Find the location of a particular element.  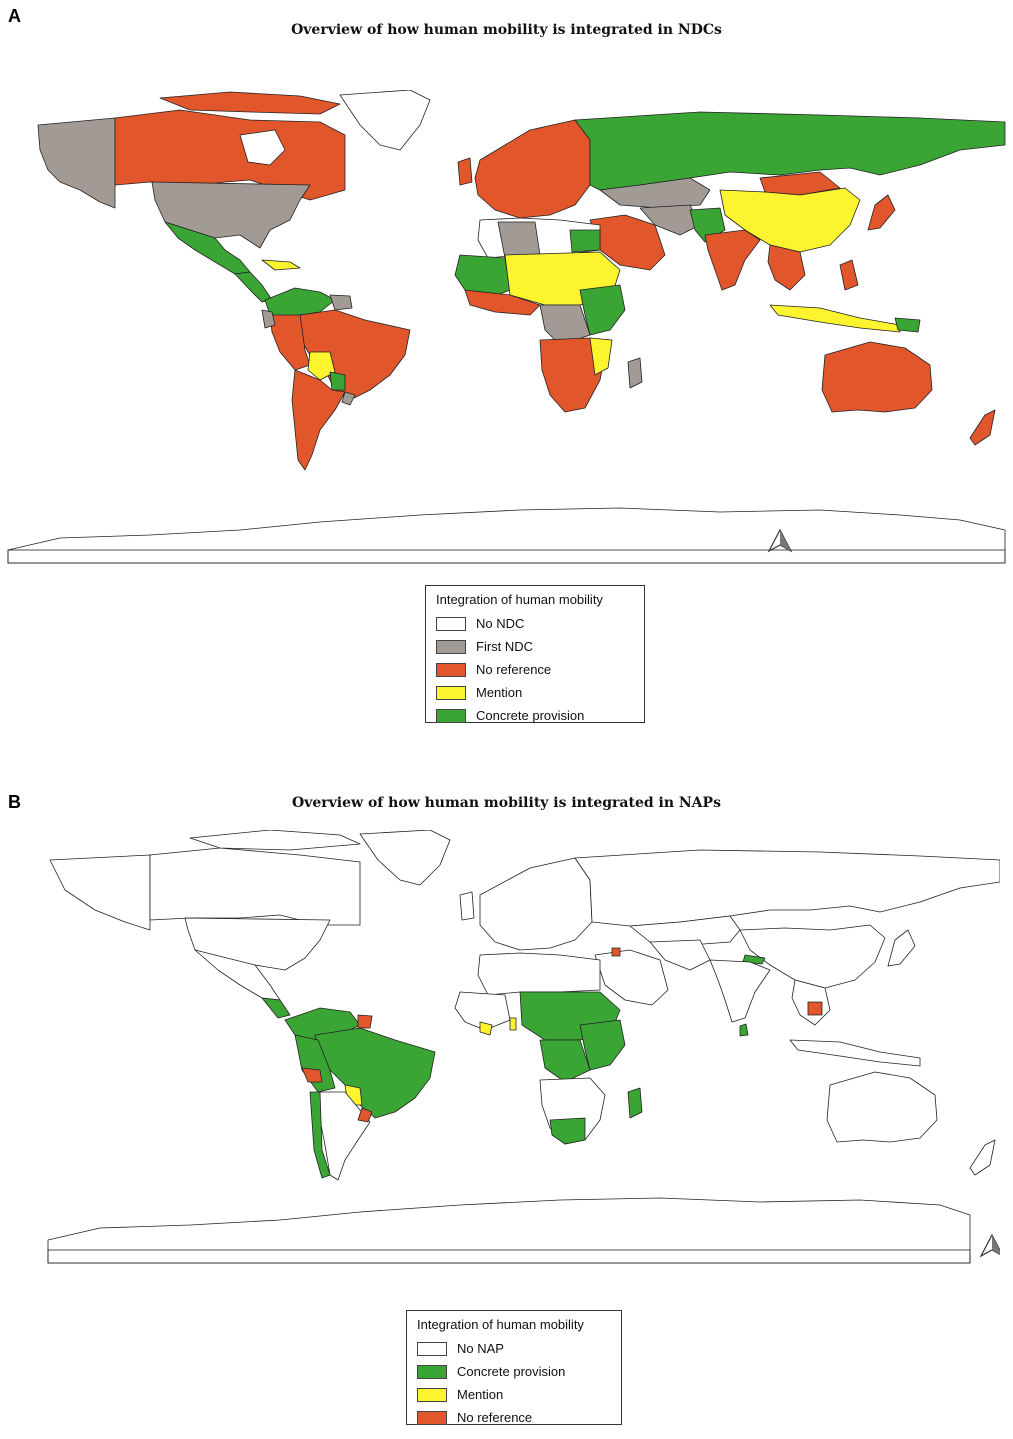

southeast-asia-region is located at coordinates (786, 267).